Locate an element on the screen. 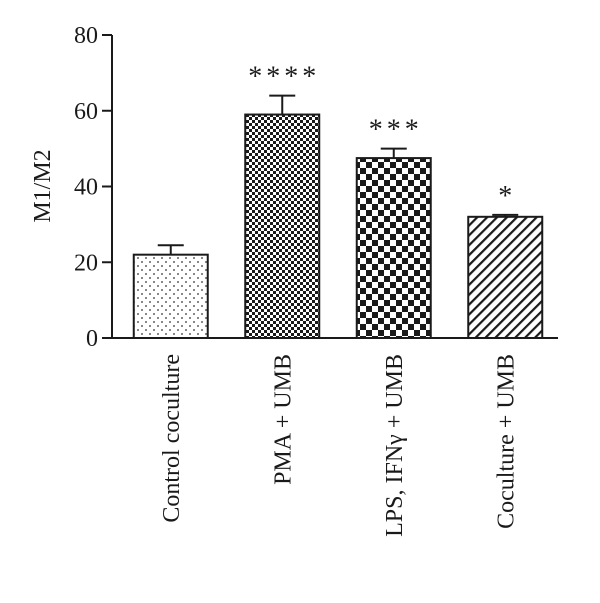 The image size is (600, 603). y-tick-label: 0 is located at coordinates (92, 339).